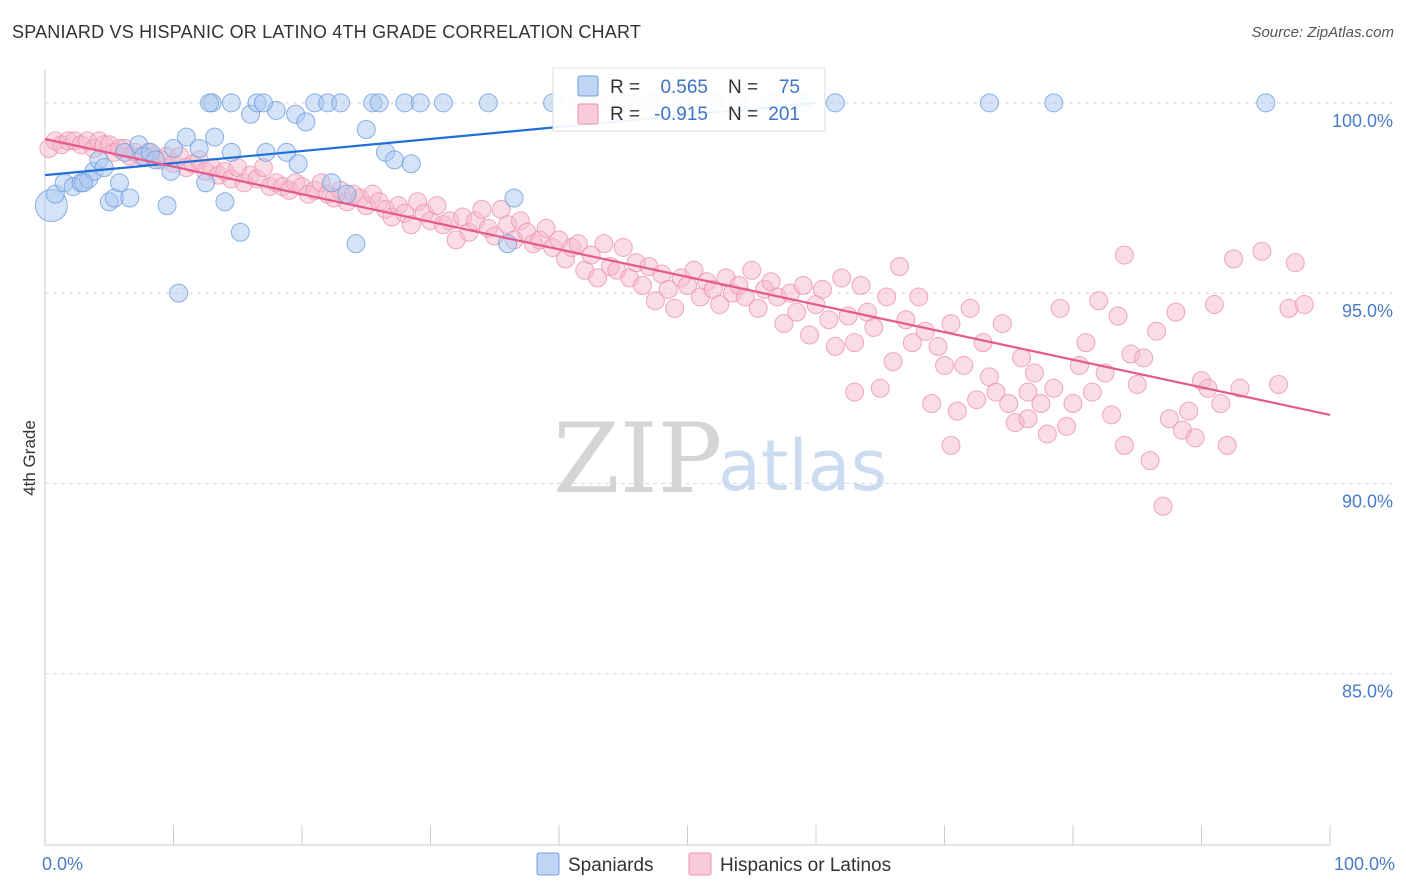 The image size is (1406, 892). What do you see at coordinates (637, 459) in the screenshot?
I see `watermark-zip: ZIP` at bounding box center [637, 459].